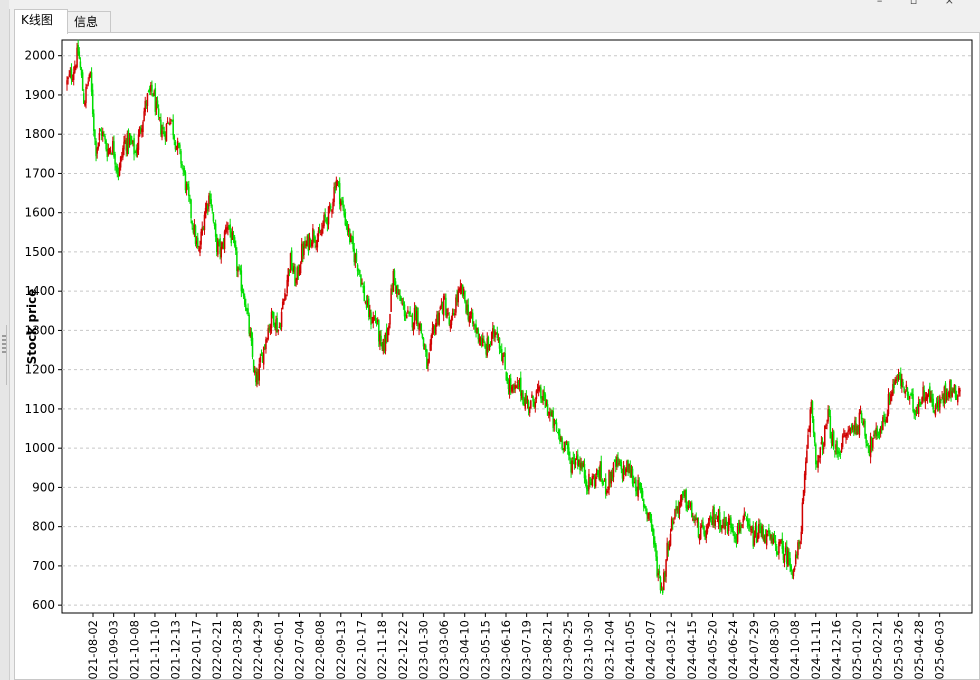 Image resolution: width=980 pixels, height=680 pixels. What do you see at coordinates (921, 3) in the screenshot?
I see `window-controls: – ▫ ×` at bounding box center [921, 3].